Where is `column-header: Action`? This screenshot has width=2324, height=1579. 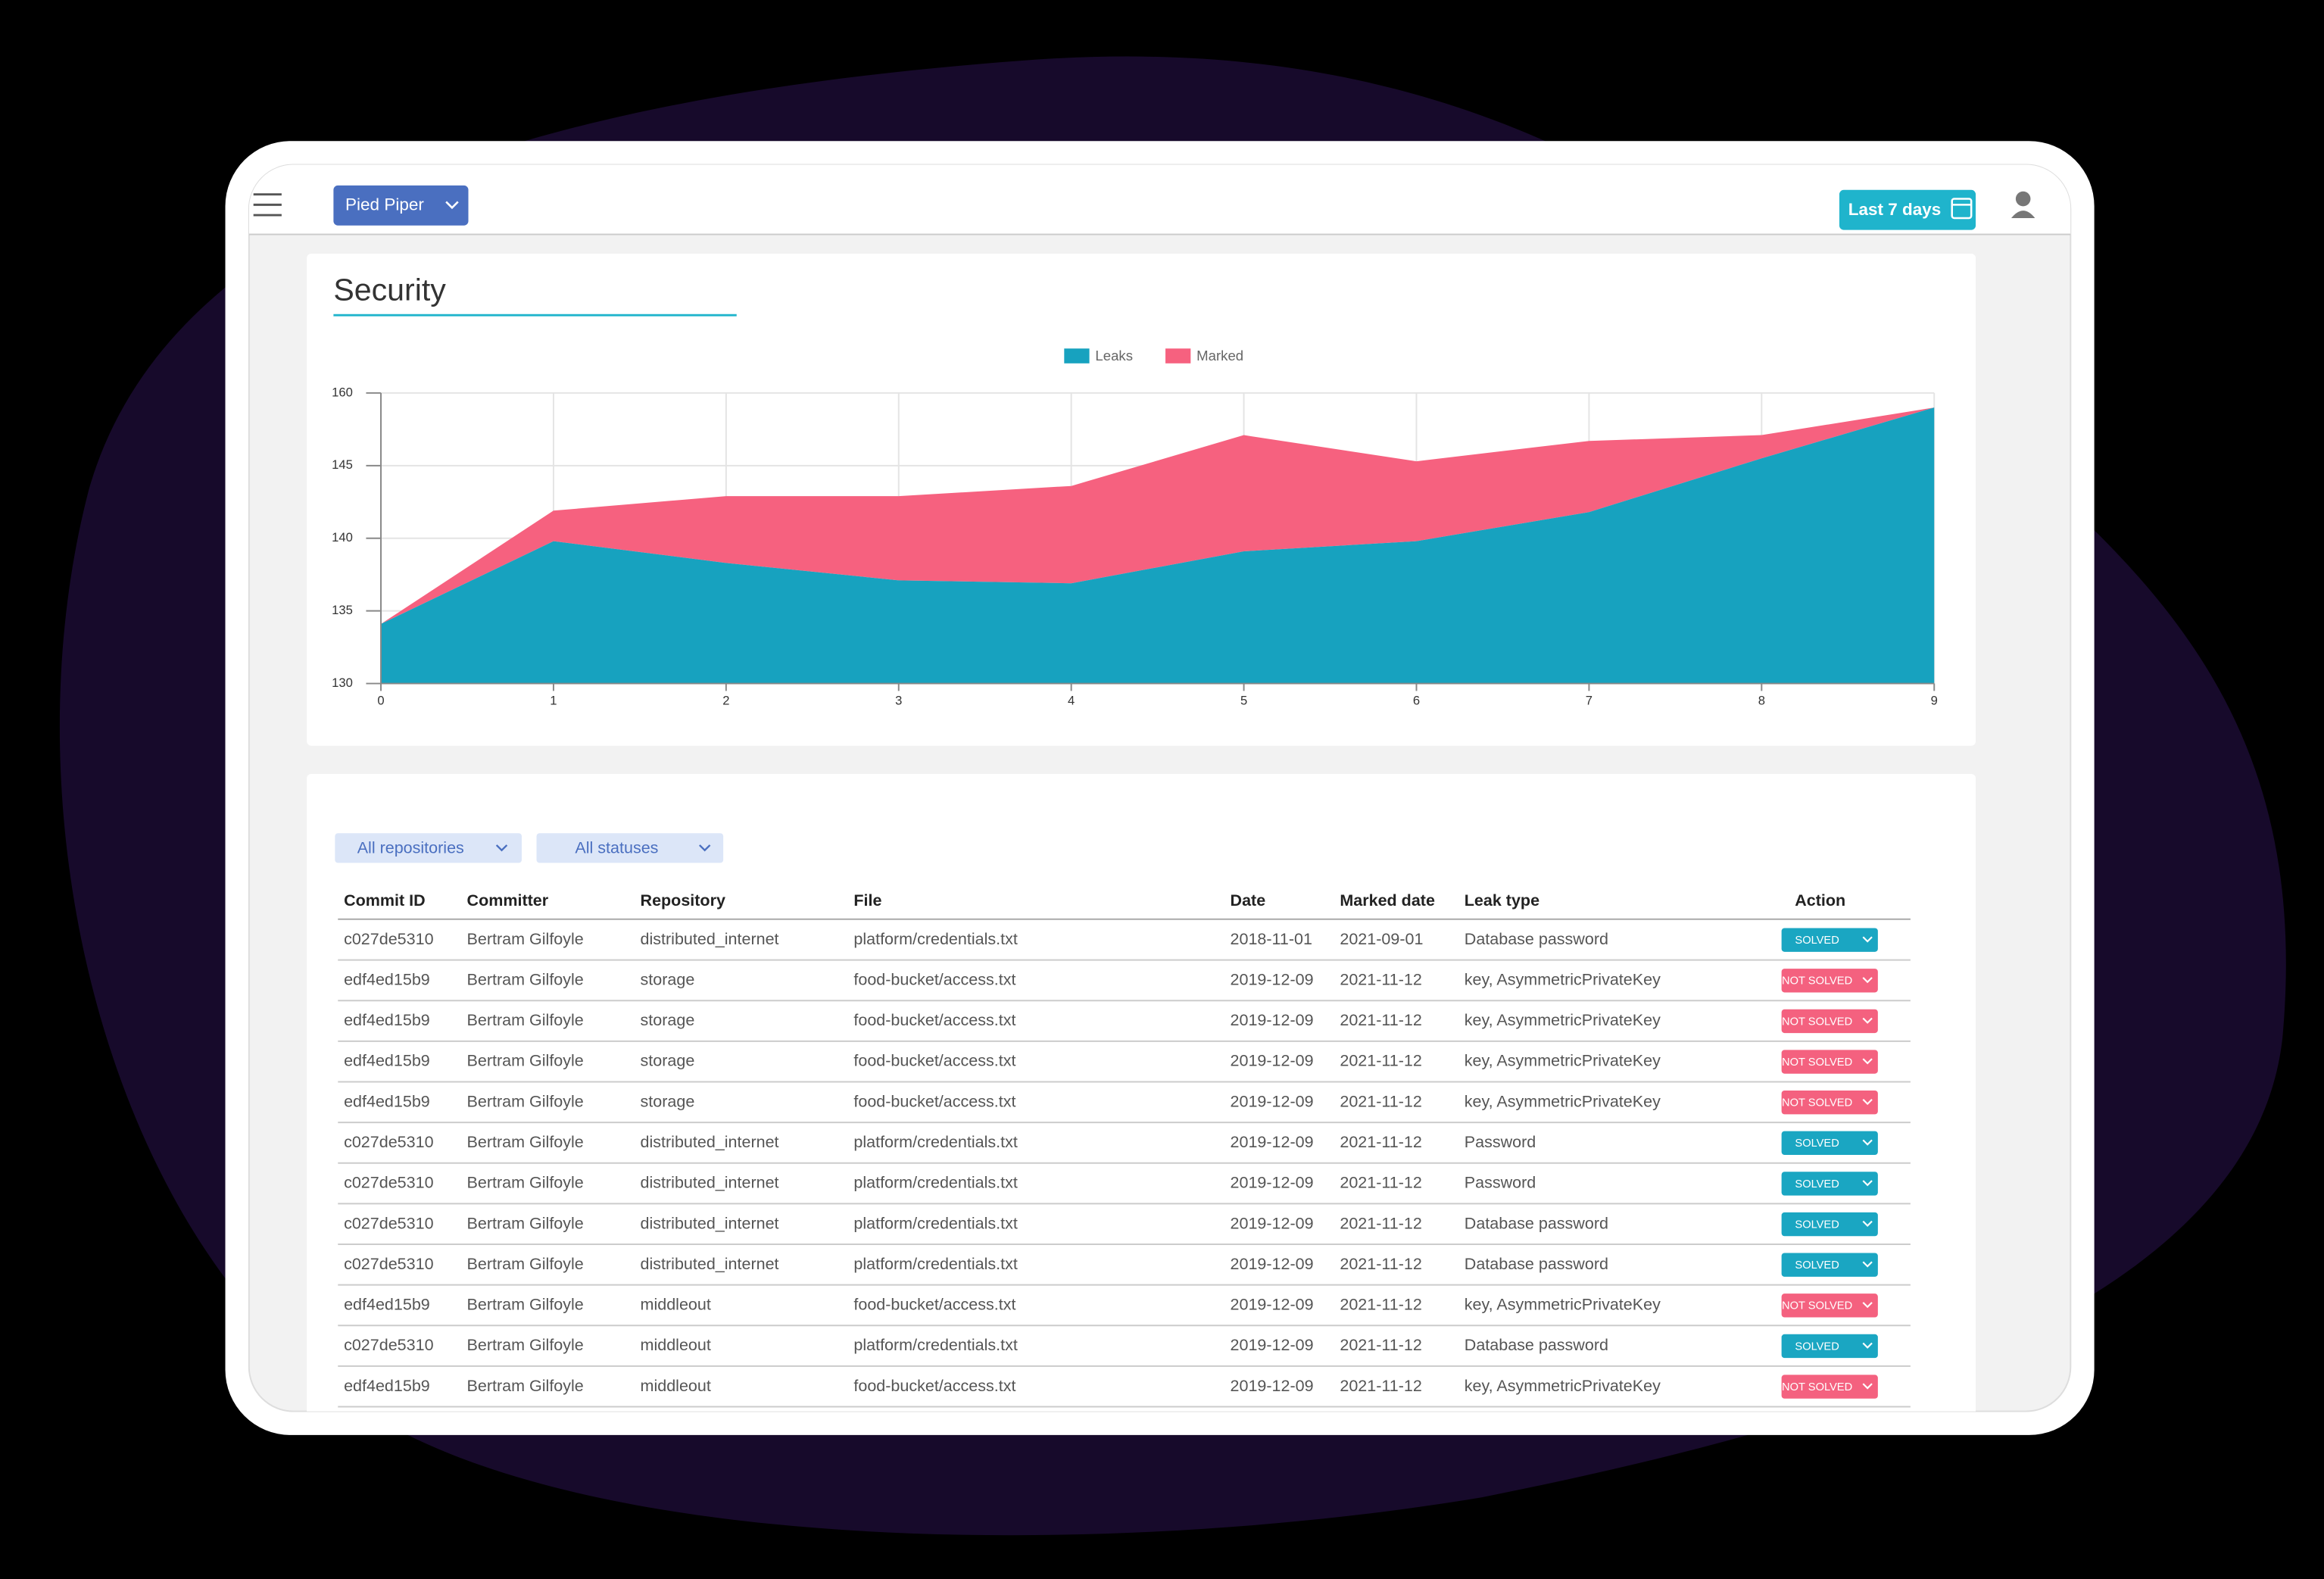 column-header: Action is located at coordinates (1820, 900).